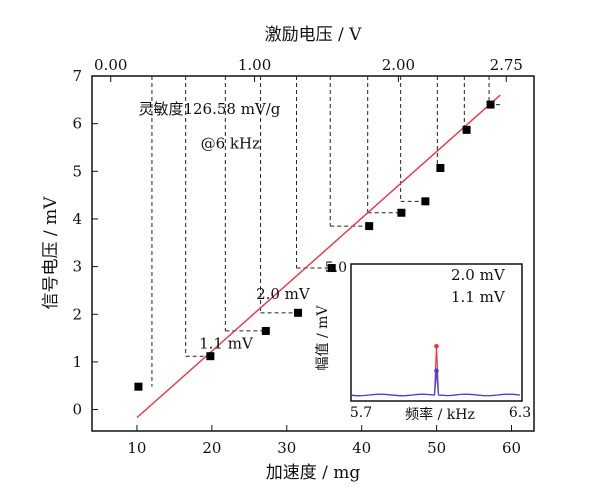 The image size is (596, 488). What do you see at coordinates (440, 414) in the screenshot?
I see `inset-x-axis-label: 频率 / kHz` at bounding box center [440, 414].